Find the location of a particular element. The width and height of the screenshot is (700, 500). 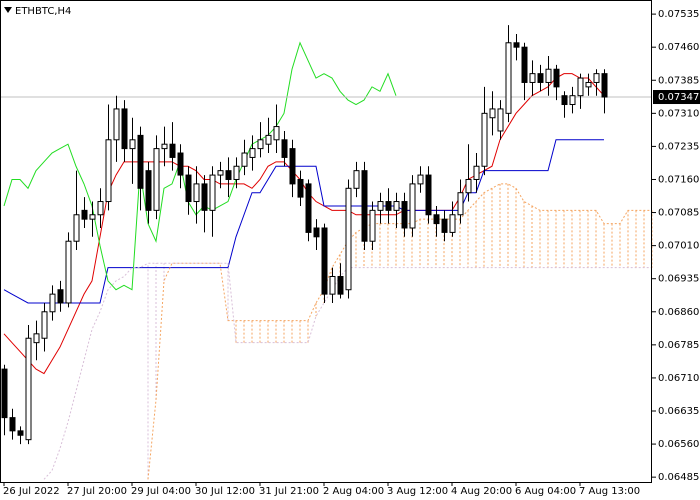

x-tick-label: 2 Aug 04:00 is located at coordinates (353, 491).